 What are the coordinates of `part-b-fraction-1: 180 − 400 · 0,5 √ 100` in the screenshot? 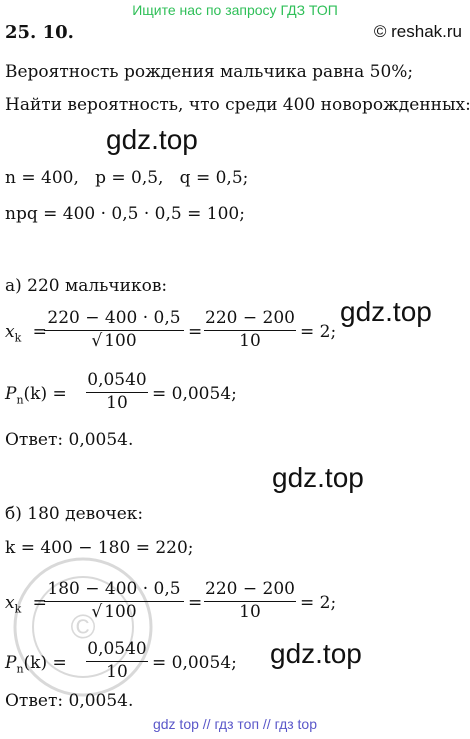 It's located at (114, 600).